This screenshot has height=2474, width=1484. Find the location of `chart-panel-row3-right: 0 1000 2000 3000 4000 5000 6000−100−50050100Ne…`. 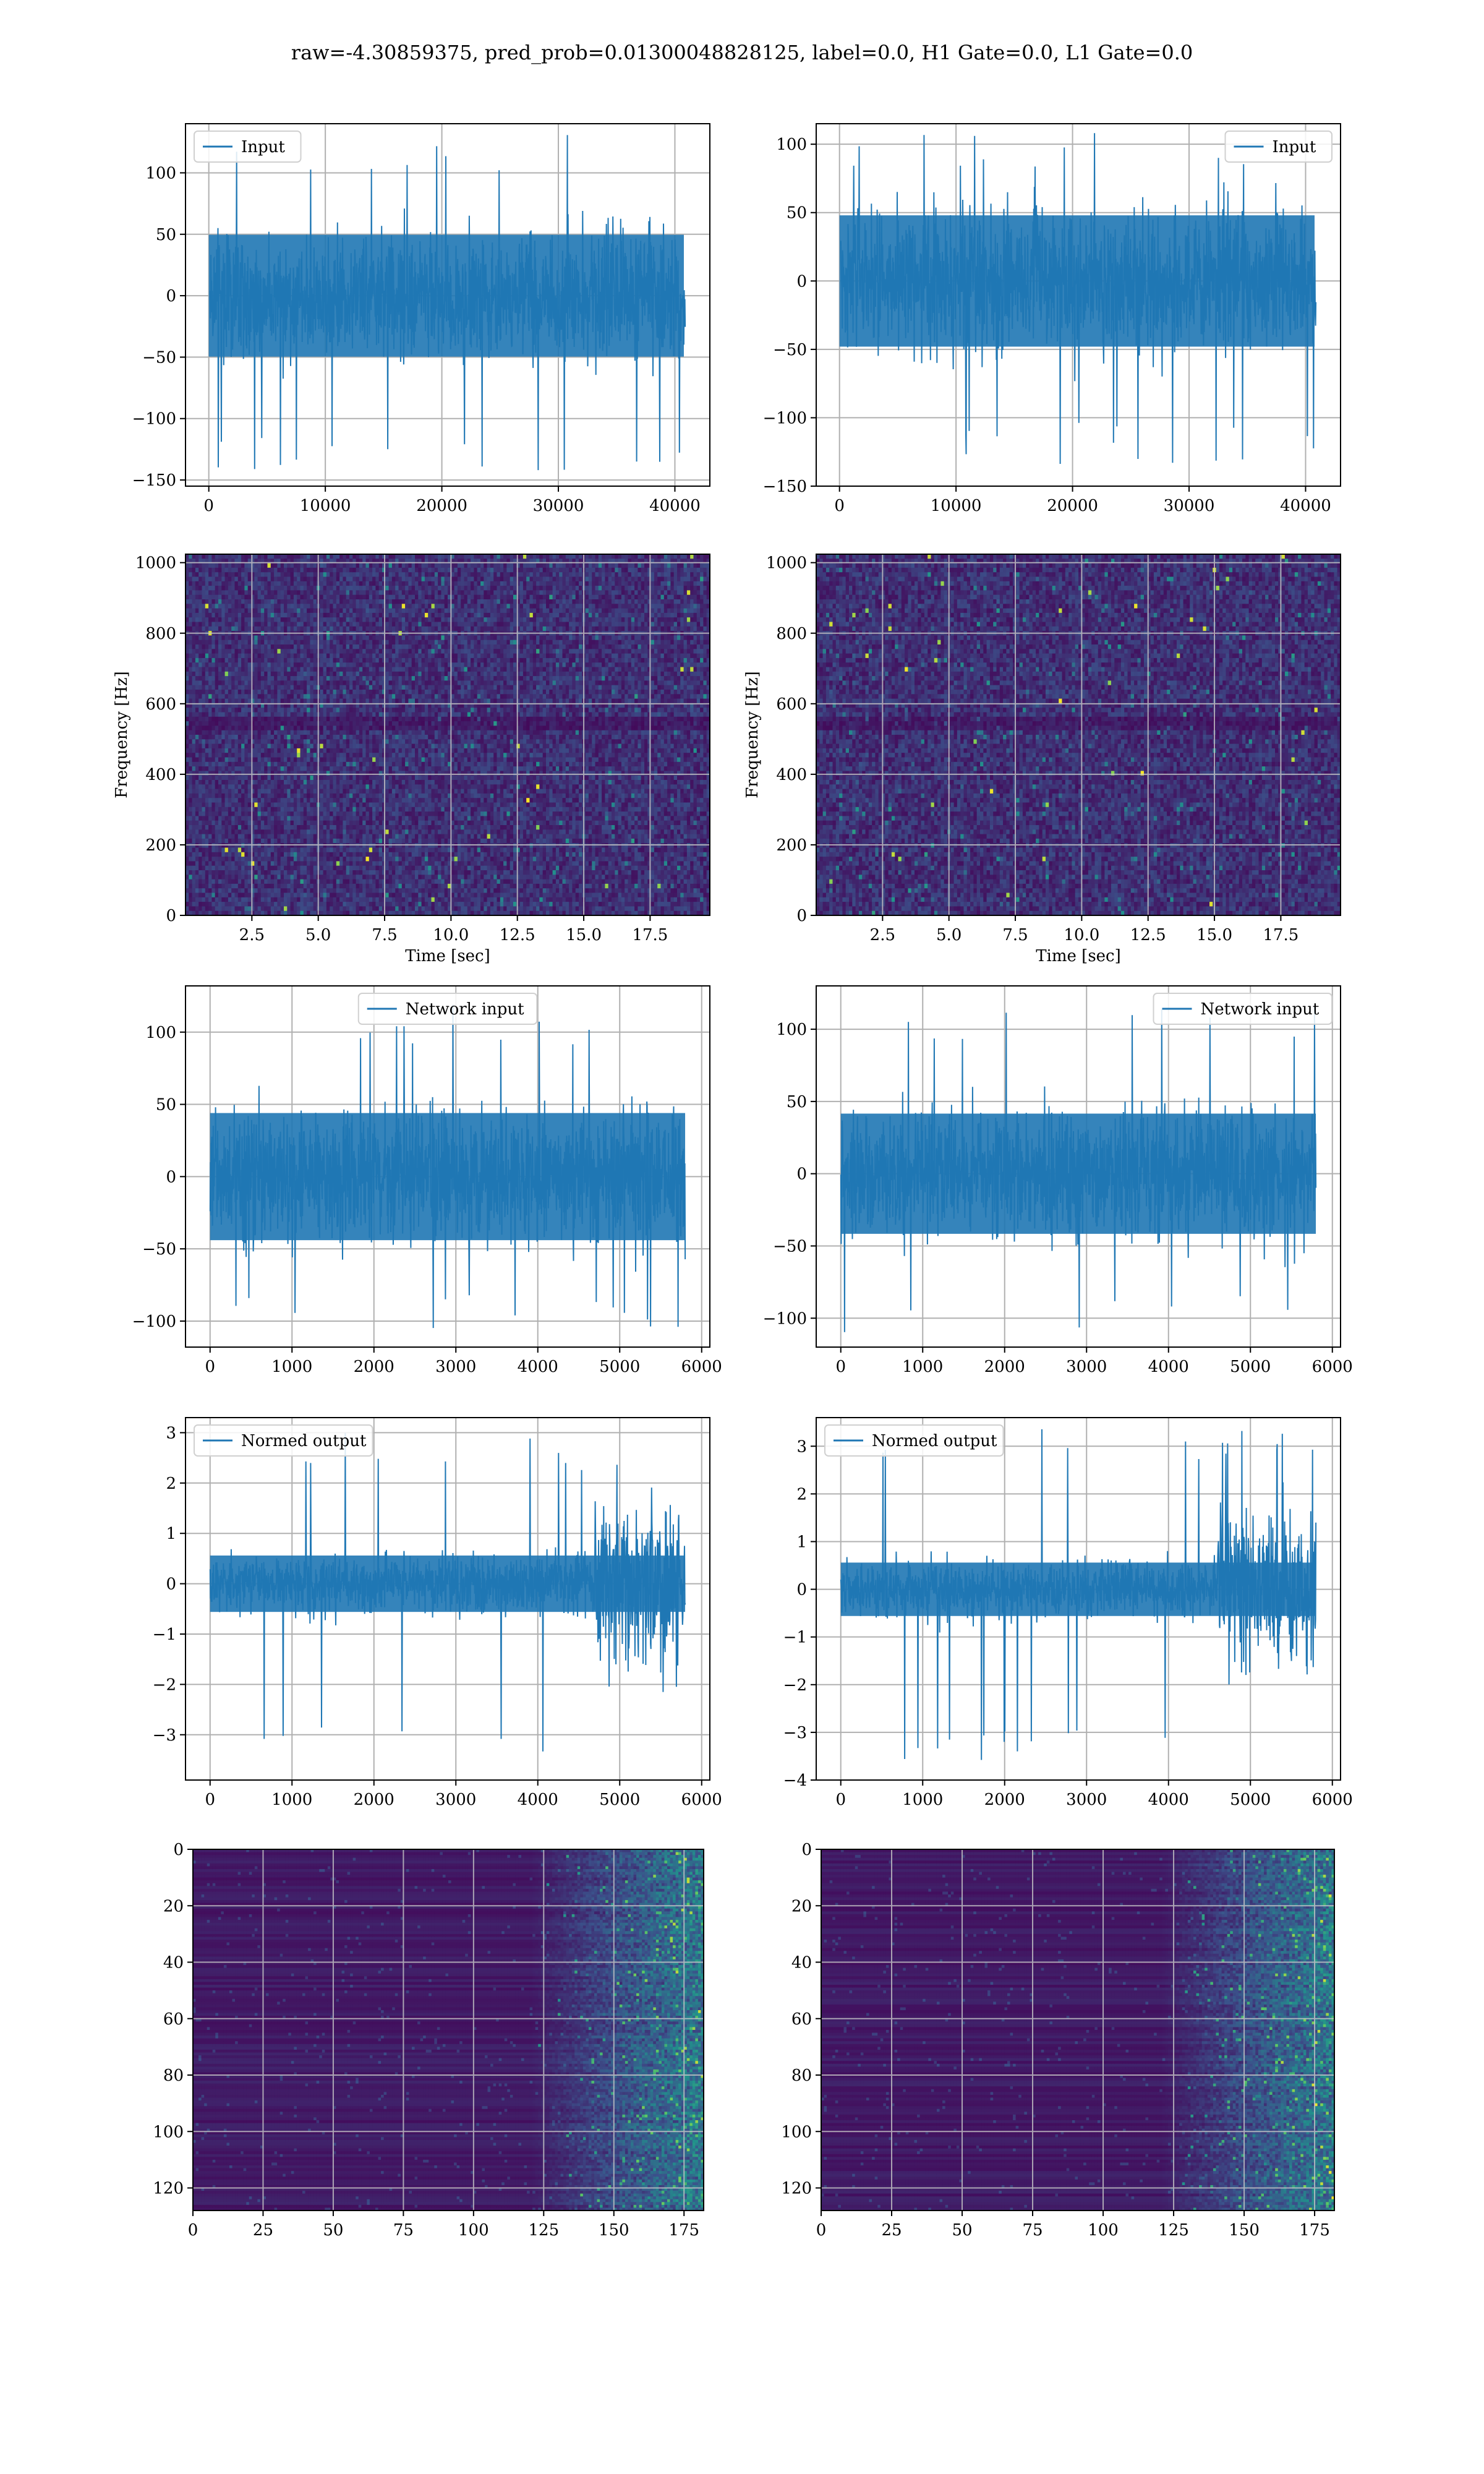

chart-panel-row3-right: 0 1000 2000 3000 4000 5000 6000−100−50050100Ne… is located at coordinates (1058, 1181).